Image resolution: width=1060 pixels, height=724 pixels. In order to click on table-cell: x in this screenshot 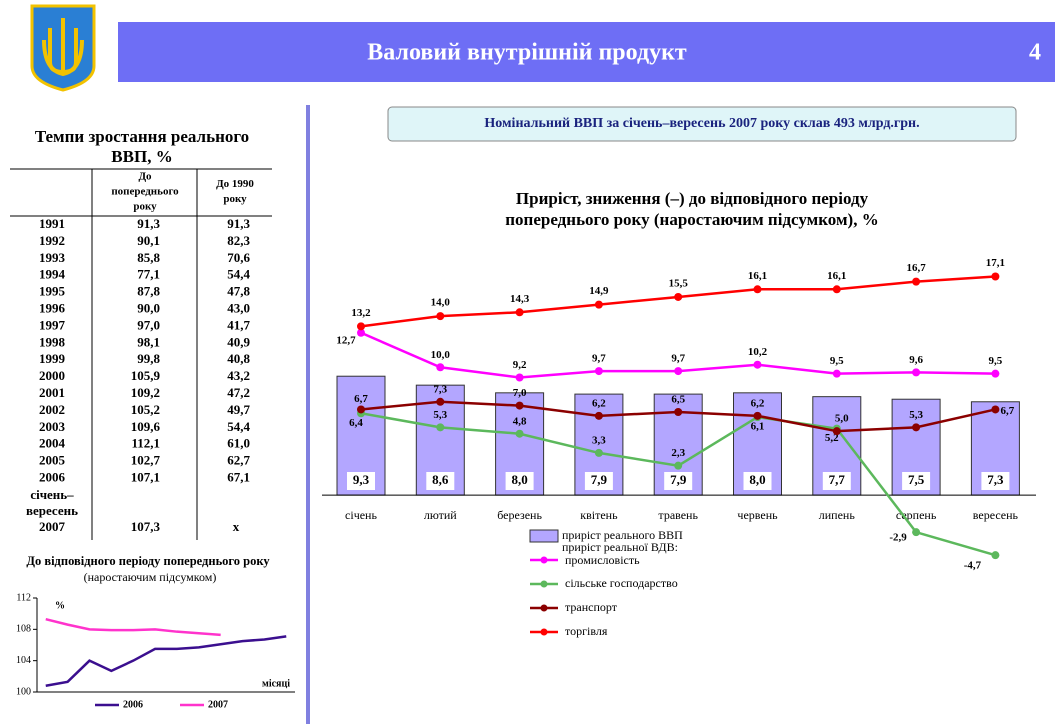, I will do `click(236, 526)`.